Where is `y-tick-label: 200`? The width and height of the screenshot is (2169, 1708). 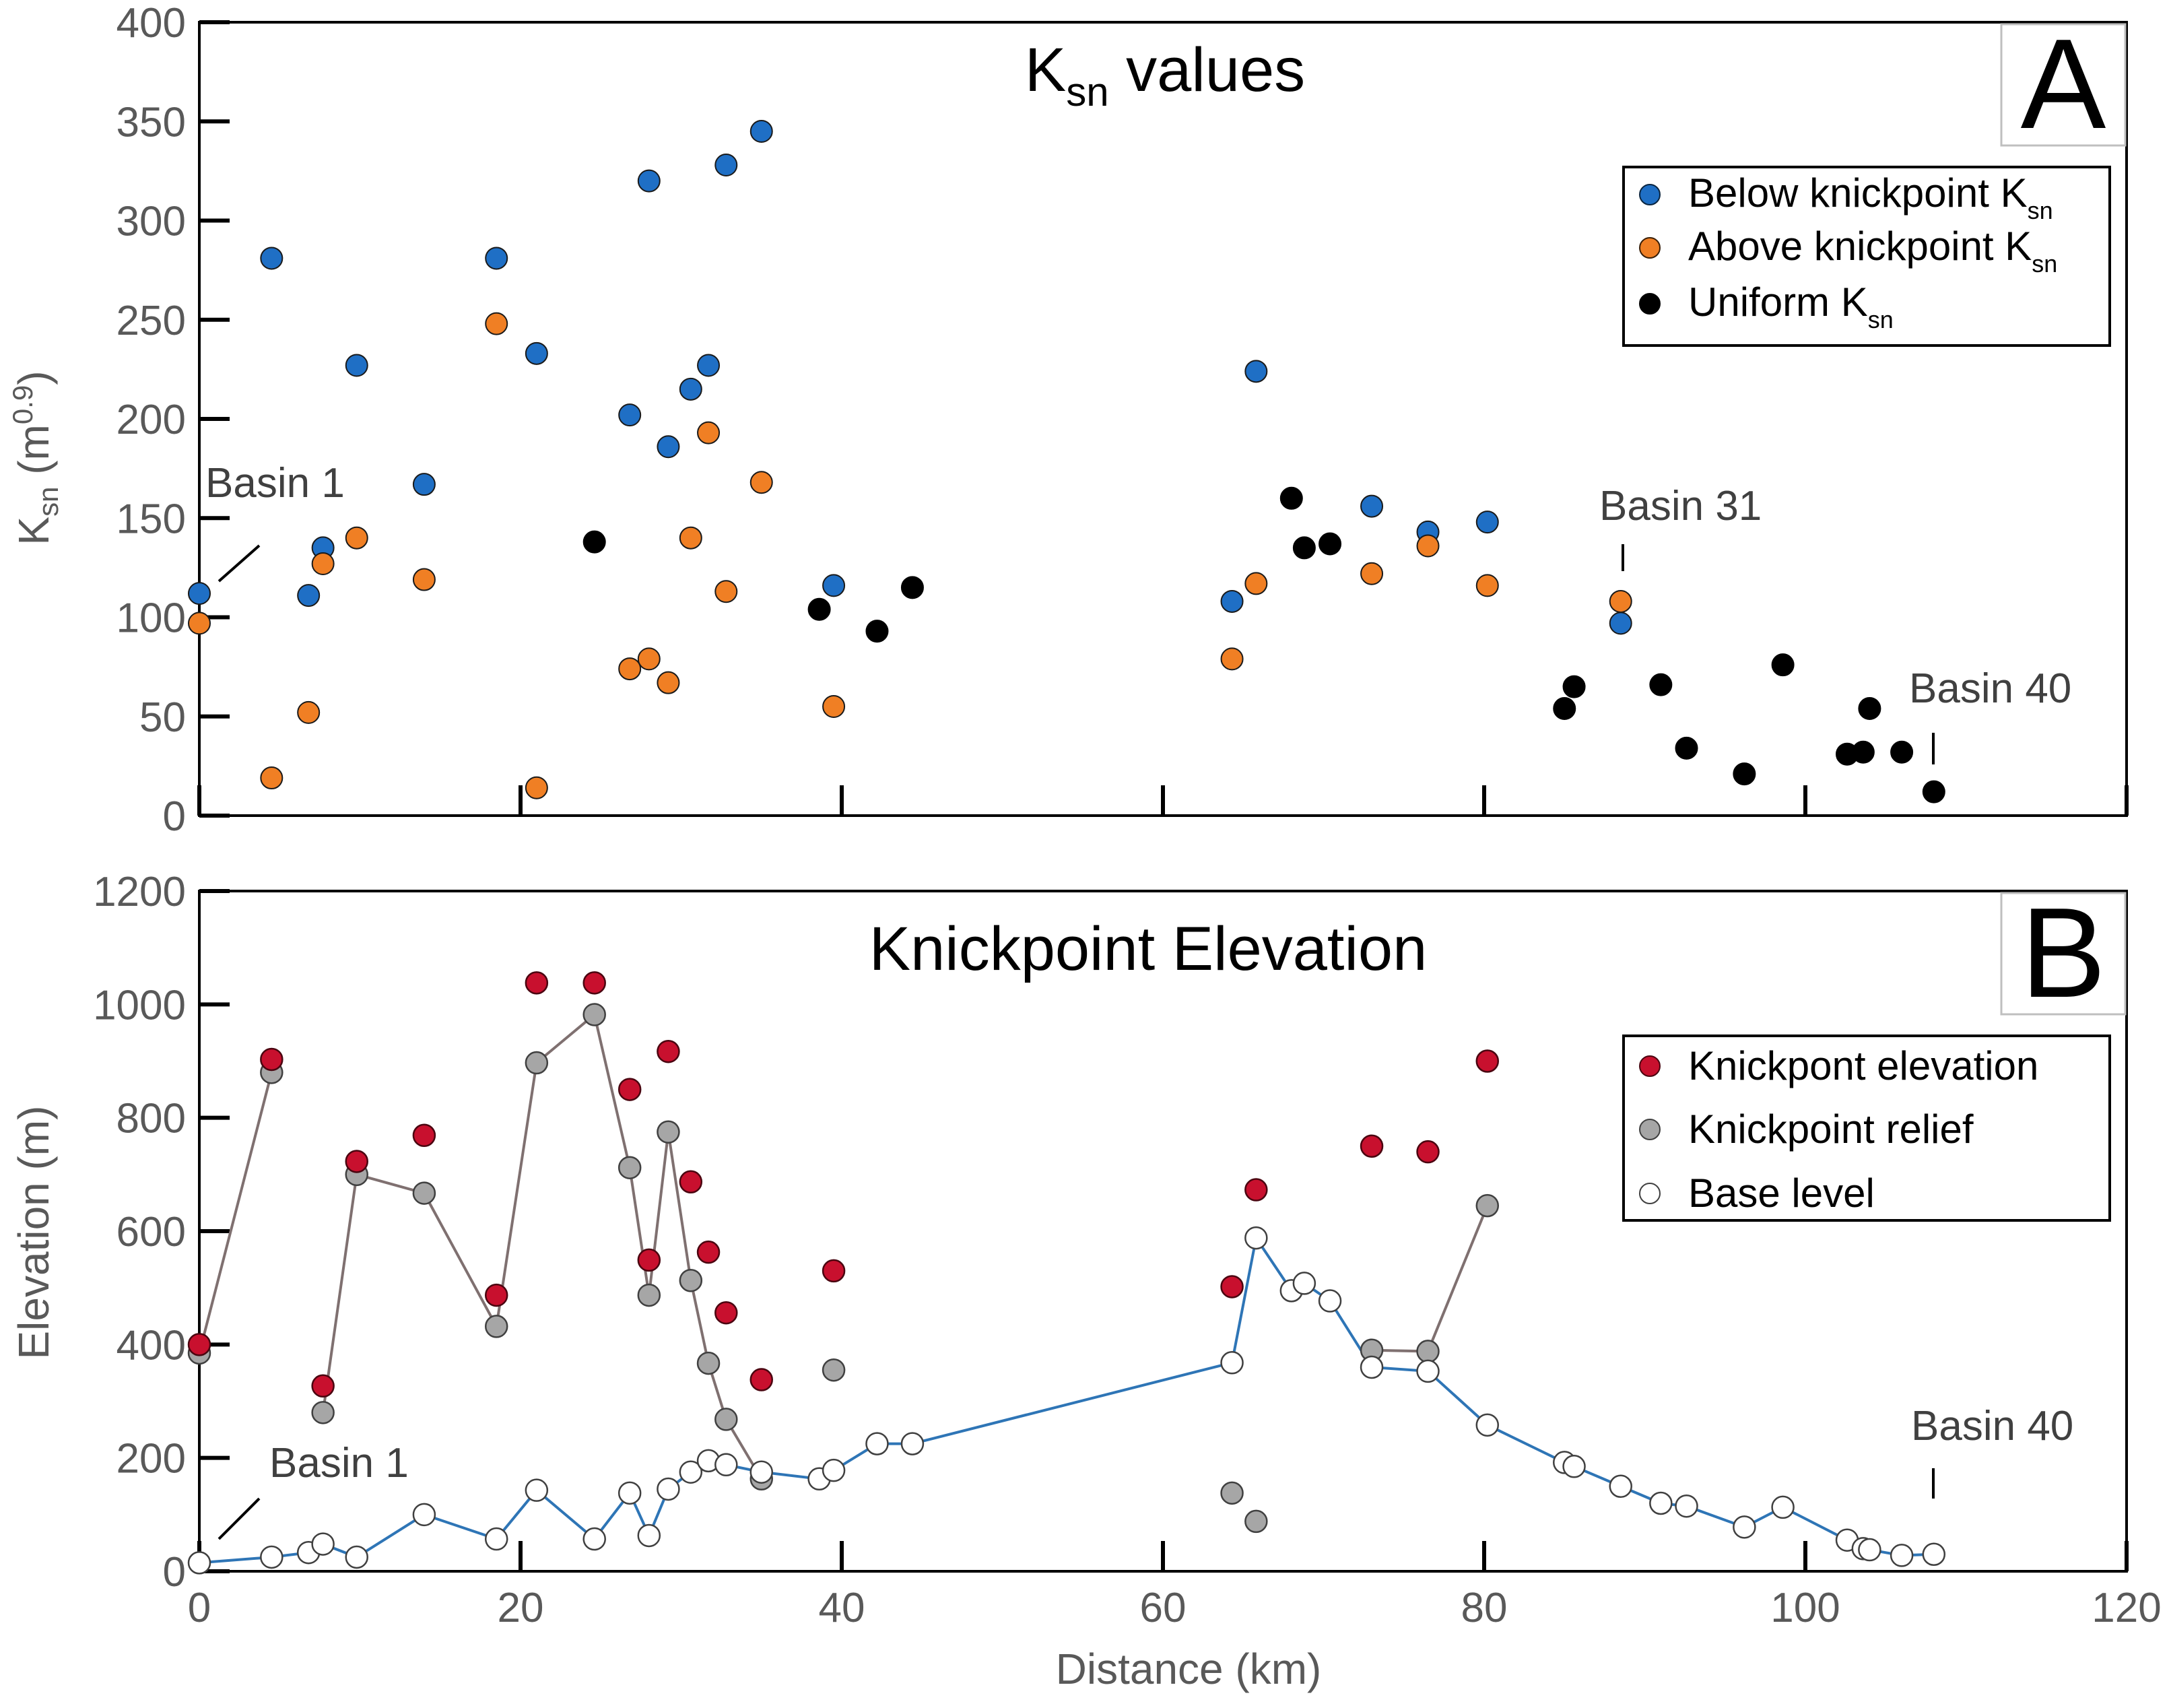 y-tick-label: 200 is located at coordinates (151, 1459).